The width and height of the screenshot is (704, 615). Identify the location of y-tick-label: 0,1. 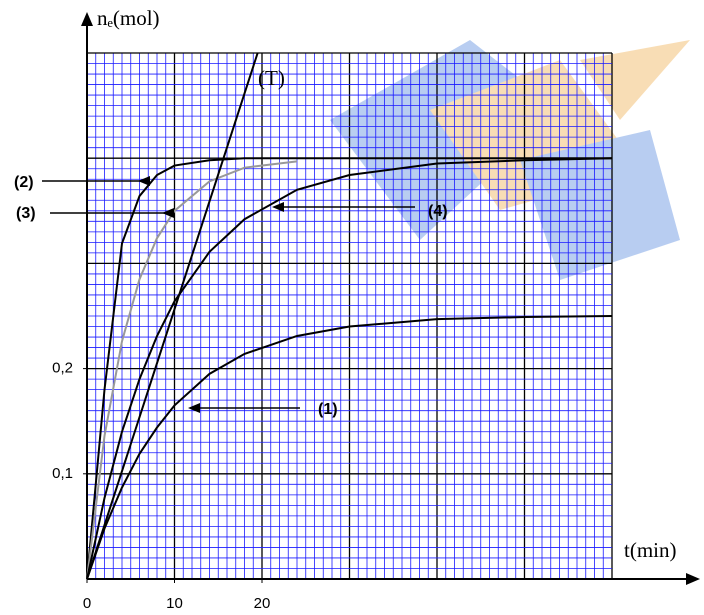
(62, 473).